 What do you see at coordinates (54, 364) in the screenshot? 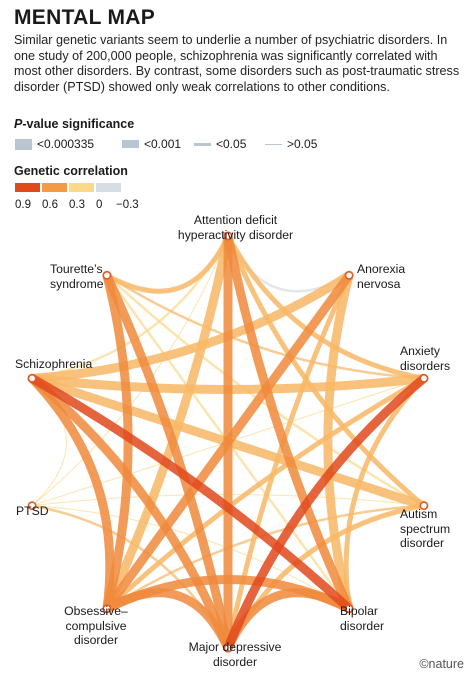
I see `node-label-schizophrenia: Schizophrenia` at bounding box center [54, 364].